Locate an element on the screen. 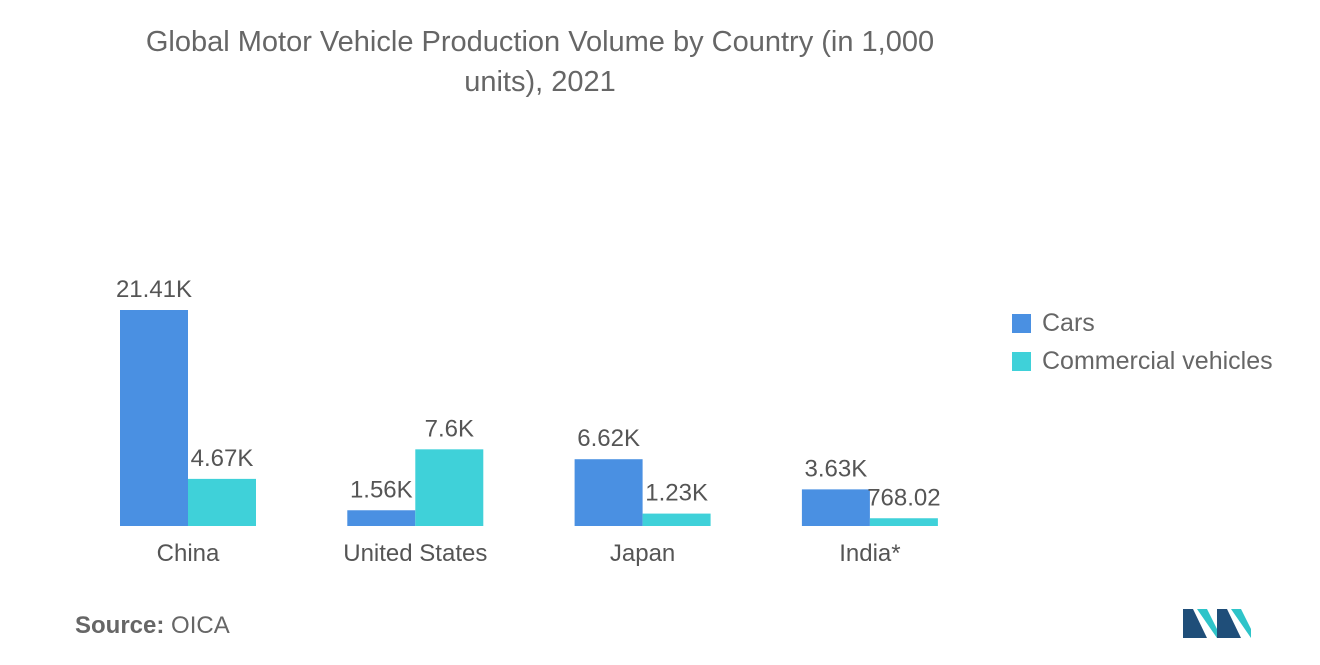 The image size is (1320, 665). x-tick-label-united-states: United States is located at coordinates (415, 553).